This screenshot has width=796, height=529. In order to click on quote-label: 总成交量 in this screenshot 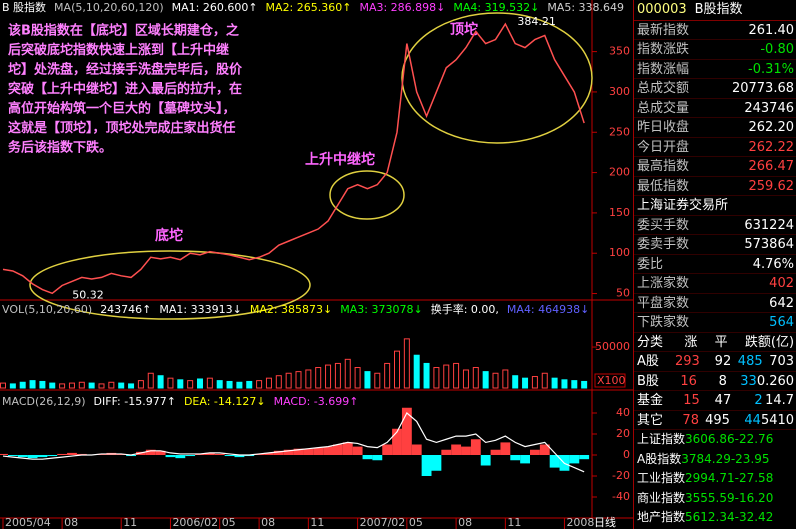, I will do `click(663, 108)`.